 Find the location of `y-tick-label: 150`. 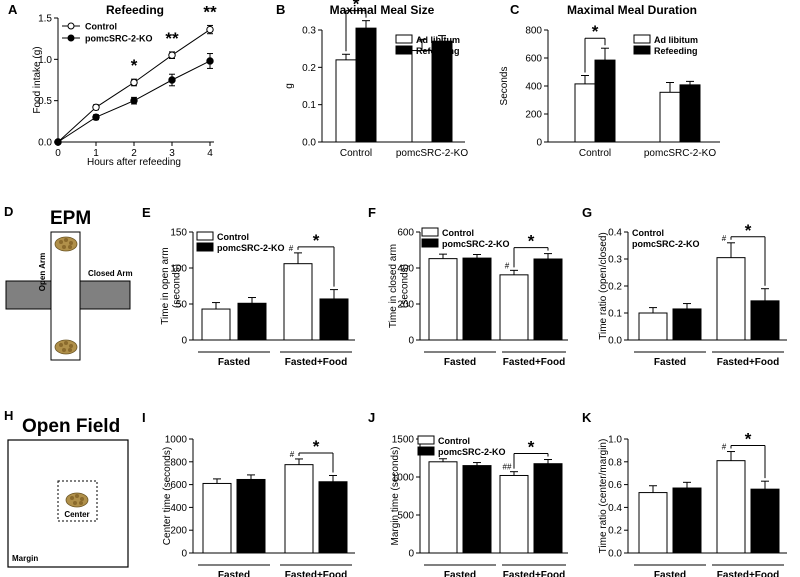

y-tick-label: 150 is located at coordinates (178, 233).